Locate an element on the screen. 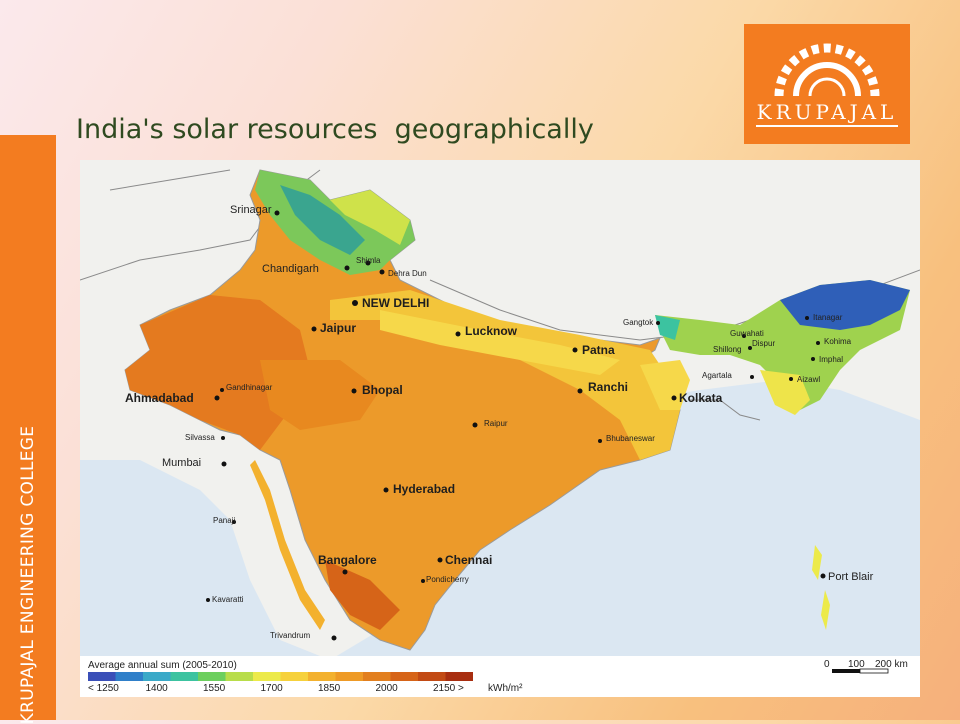  city-label-dispur: Dispur is located at coordinates (763, 343).